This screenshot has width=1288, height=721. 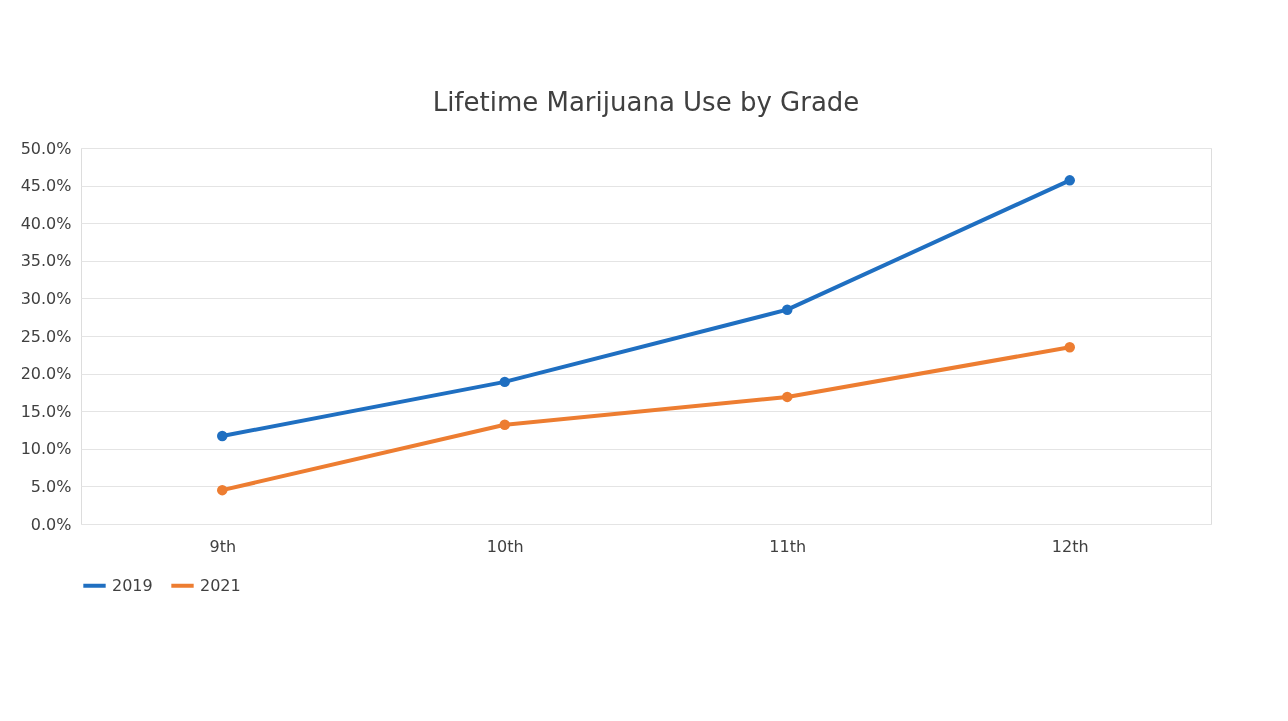 What do you see at coordinates (505, 546) in the screenshot?
I see `x-tick-label: 10th` at bounding box center [505, 546].